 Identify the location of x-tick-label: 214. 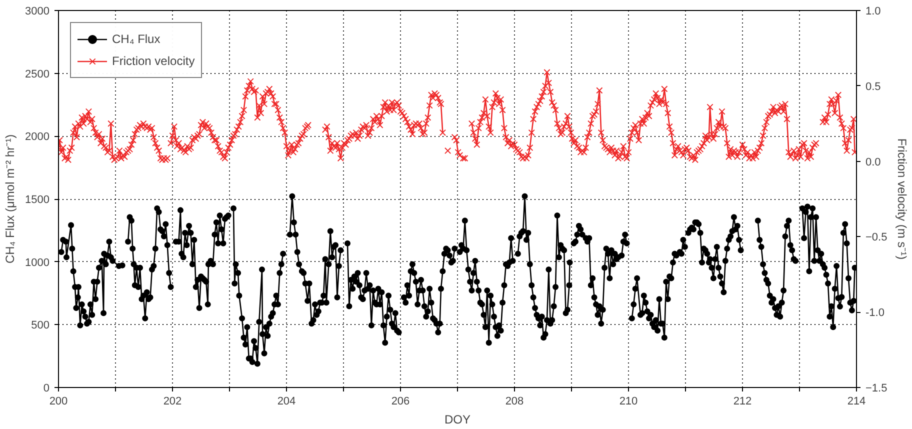
(856, 402).